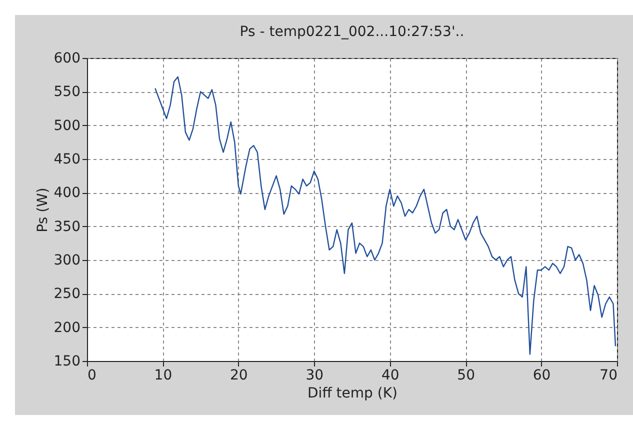 The width and height of the screenshot is (633, 430). What do you see at coordinates (67, 362) in the screenshot?
I see `y-tick-label: 150` at bounding box center [67, 362].